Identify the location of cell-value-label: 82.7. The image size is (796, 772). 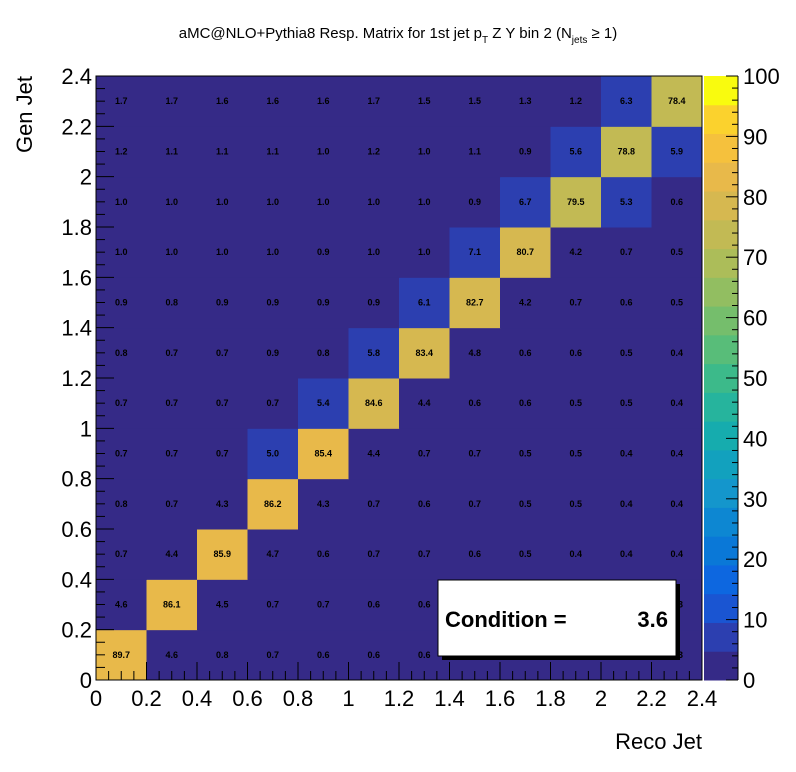
(475, 303).